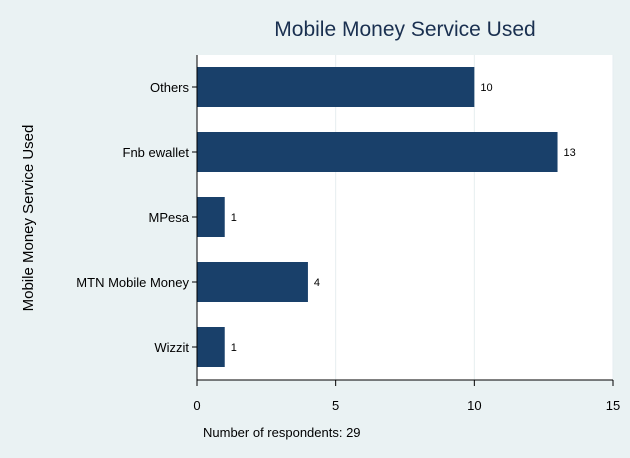  Describe the element at coordinates (486, 88) in the screenshot. I see `data-label: 10` at that location.